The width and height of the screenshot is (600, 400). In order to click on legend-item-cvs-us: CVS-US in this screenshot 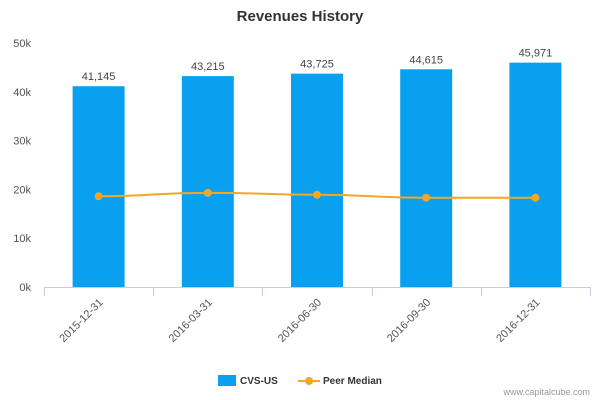, I will do `click(248, 381)`.